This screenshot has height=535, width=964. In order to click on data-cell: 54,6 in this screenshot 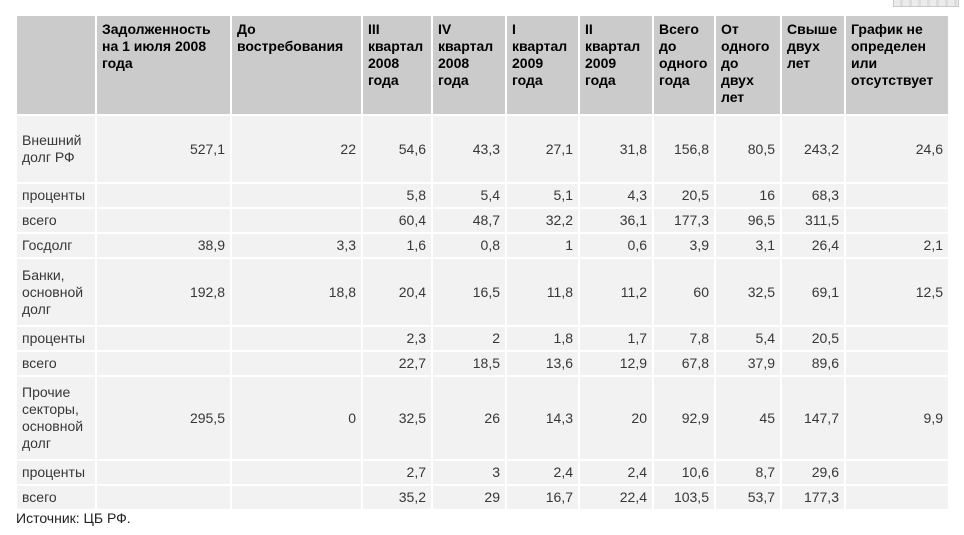, I will do `click(397, 149)`.